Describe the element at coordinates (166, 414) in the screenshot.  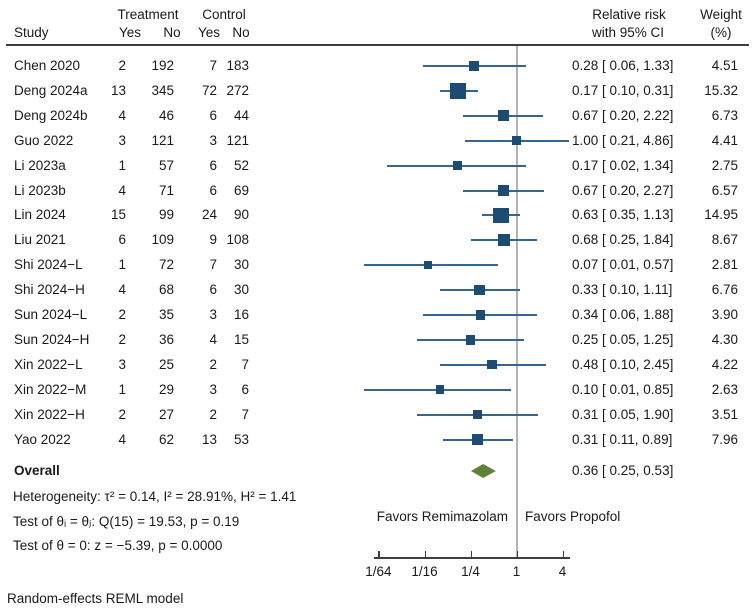
I see `treatment-no-count: 27` at that location.